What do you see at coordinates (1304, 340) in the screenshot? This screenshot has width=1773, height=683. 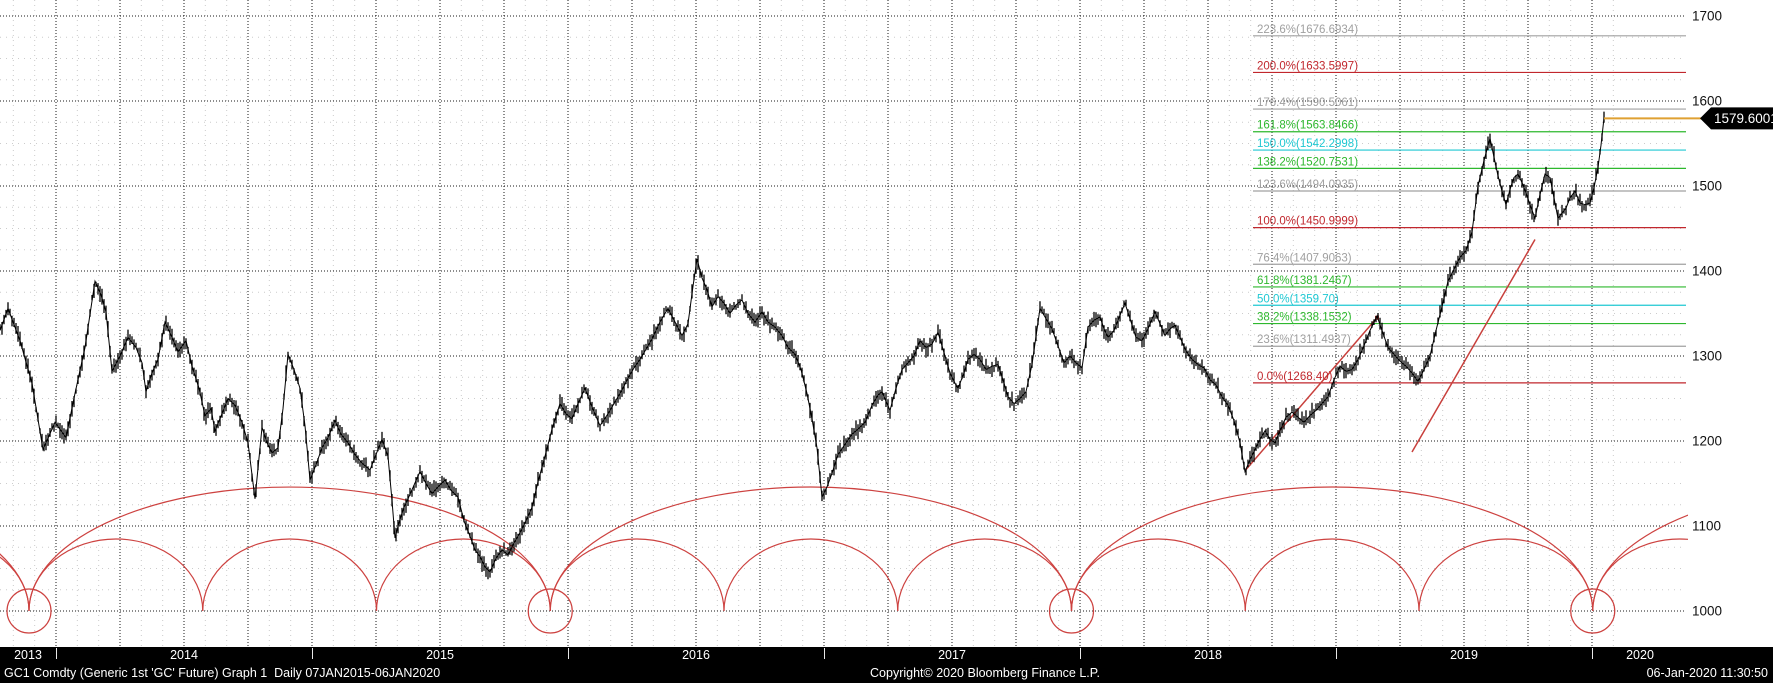 I see `fib-level-label: 23.6%(1311.4937)` at bounding box center [1304, 340].